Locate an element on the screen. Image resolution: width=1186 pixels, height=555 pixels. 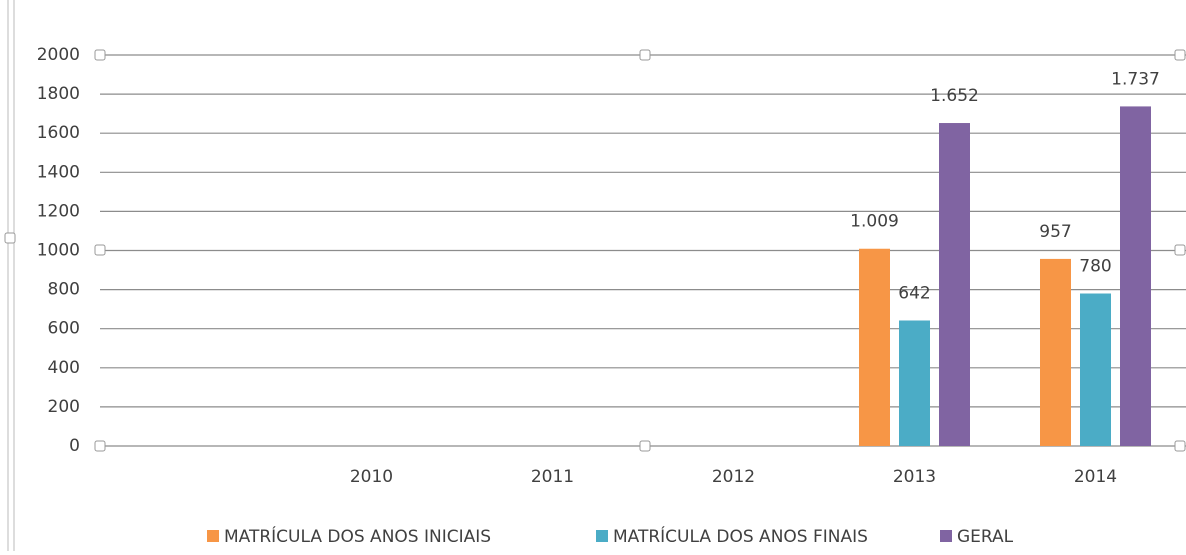
y-tick-label: 1000 is located at coordinates (58, 251).